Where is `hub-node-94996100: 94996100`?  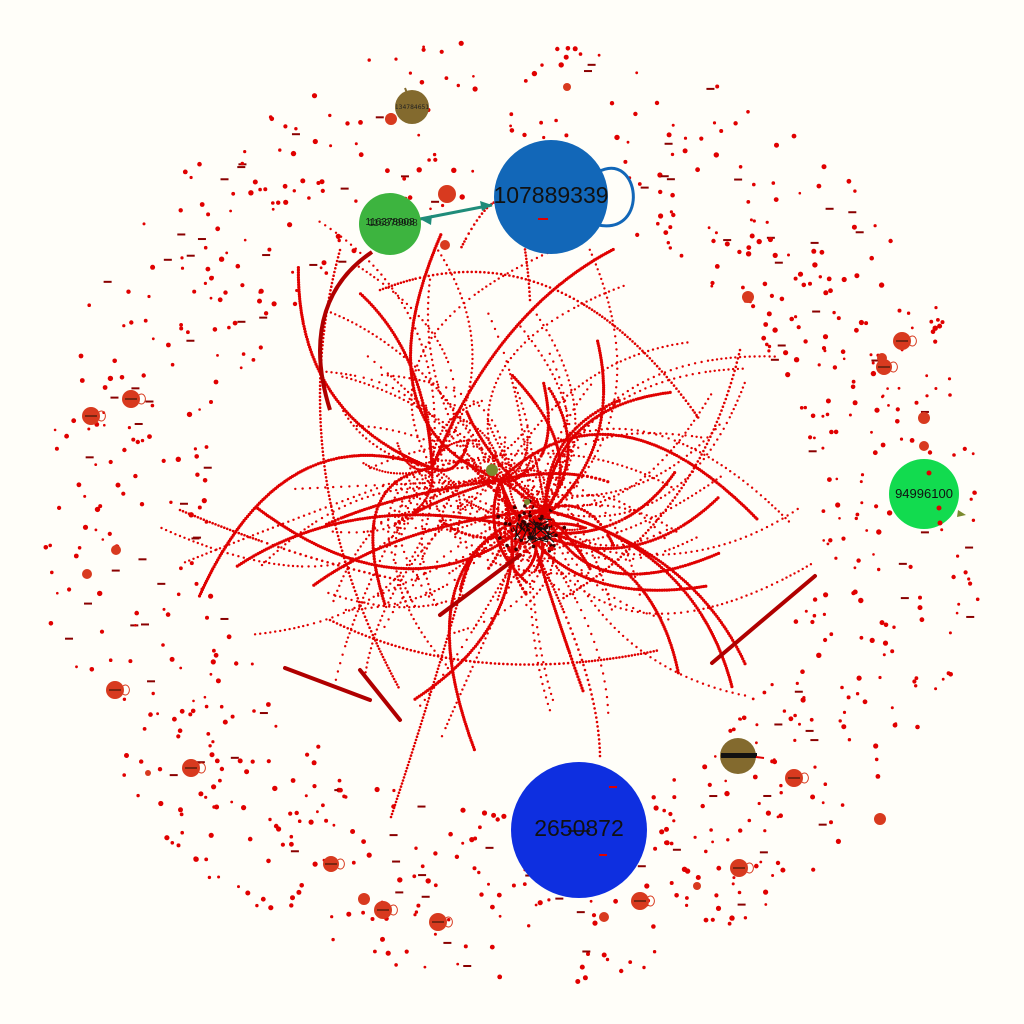 hub-node-94996100: 94996100 is located at coordinates (927, 494).